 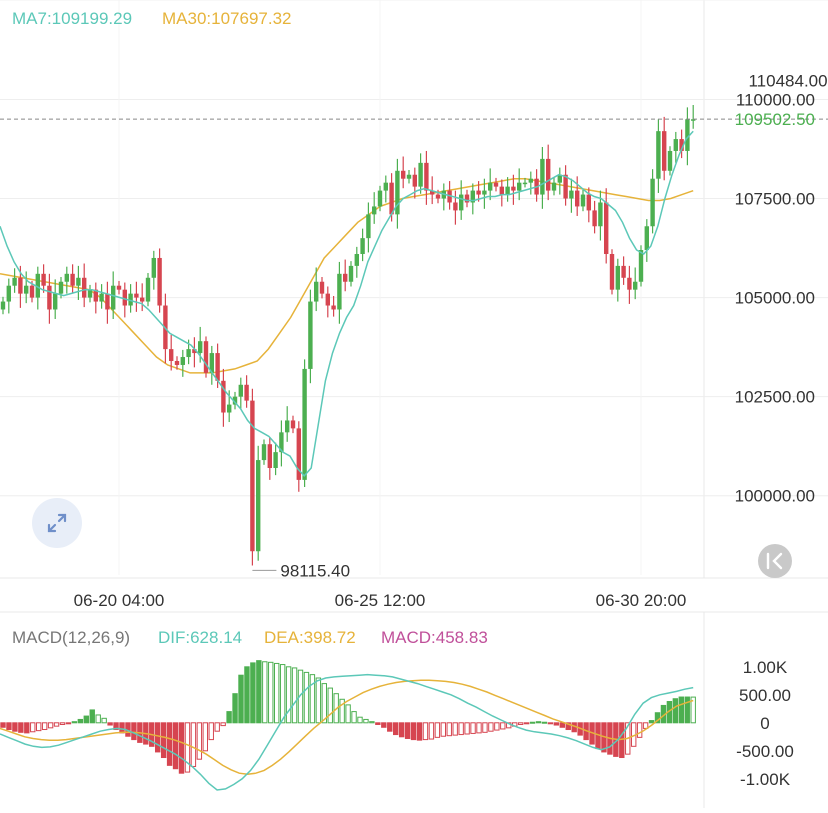 What do you see at coordinates (347, 732) in the screenshot?
I see `macd-lines` at bounding box center [347, 732].